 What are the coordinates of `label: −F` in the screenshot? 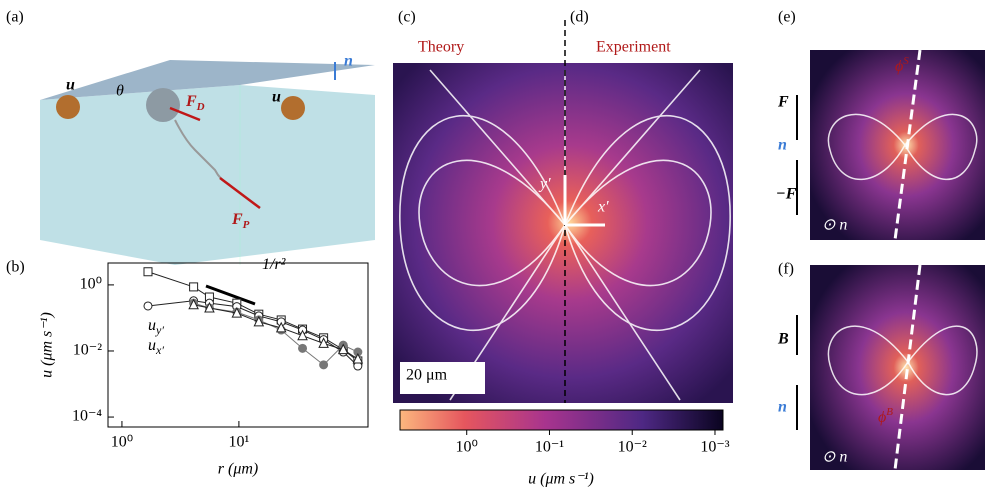 It's located at (786, 194).